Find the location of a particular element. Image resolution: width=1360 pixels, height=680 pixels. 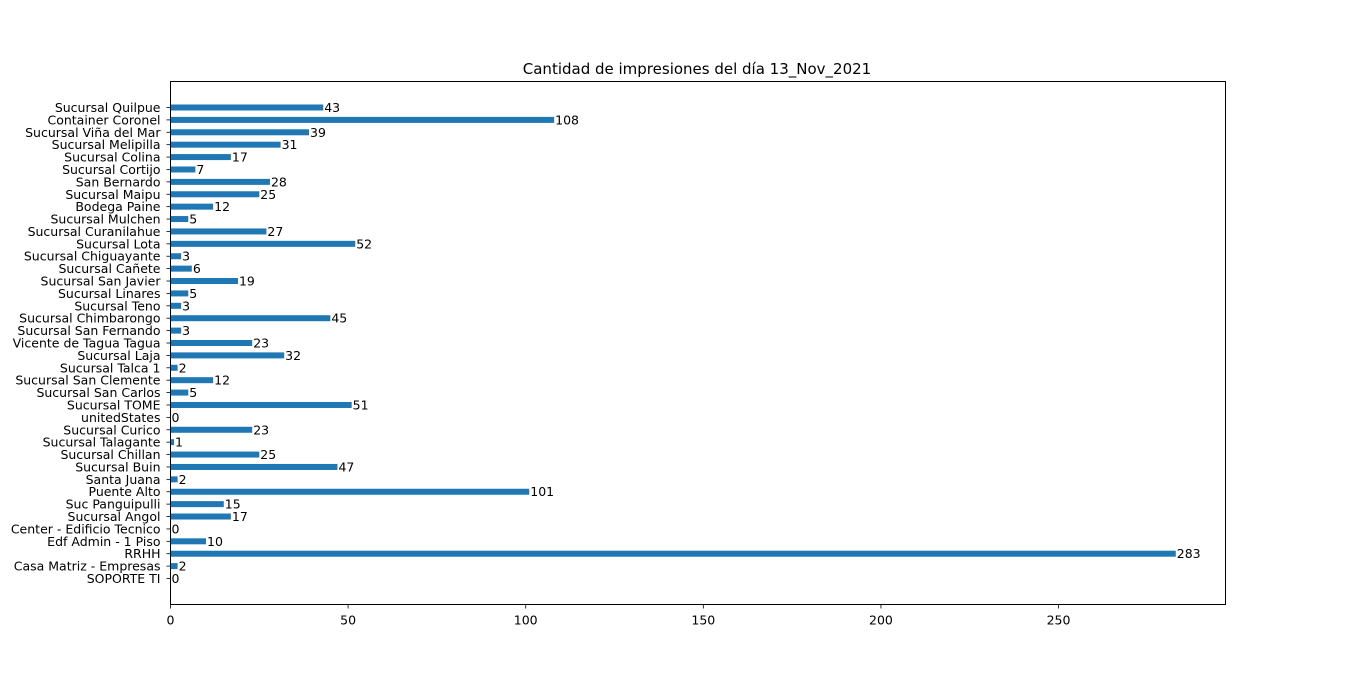

data-label: 283 is located at coordinates (1189, 553).